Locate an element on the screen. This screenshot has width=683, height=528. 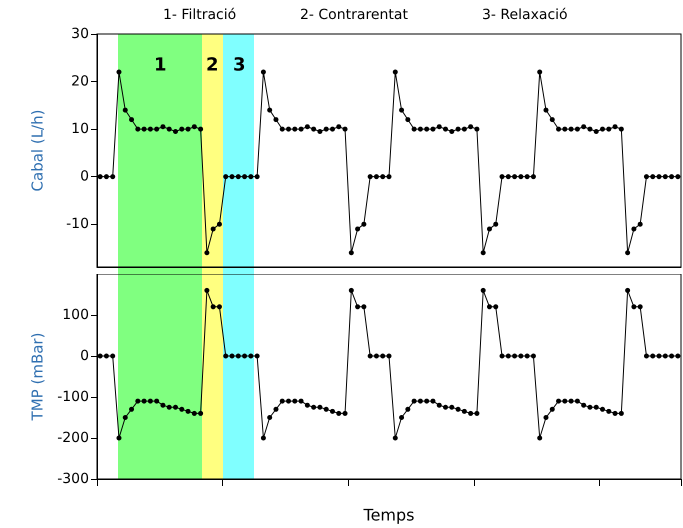
annotation: 3 is located at coordinates (239, 65).